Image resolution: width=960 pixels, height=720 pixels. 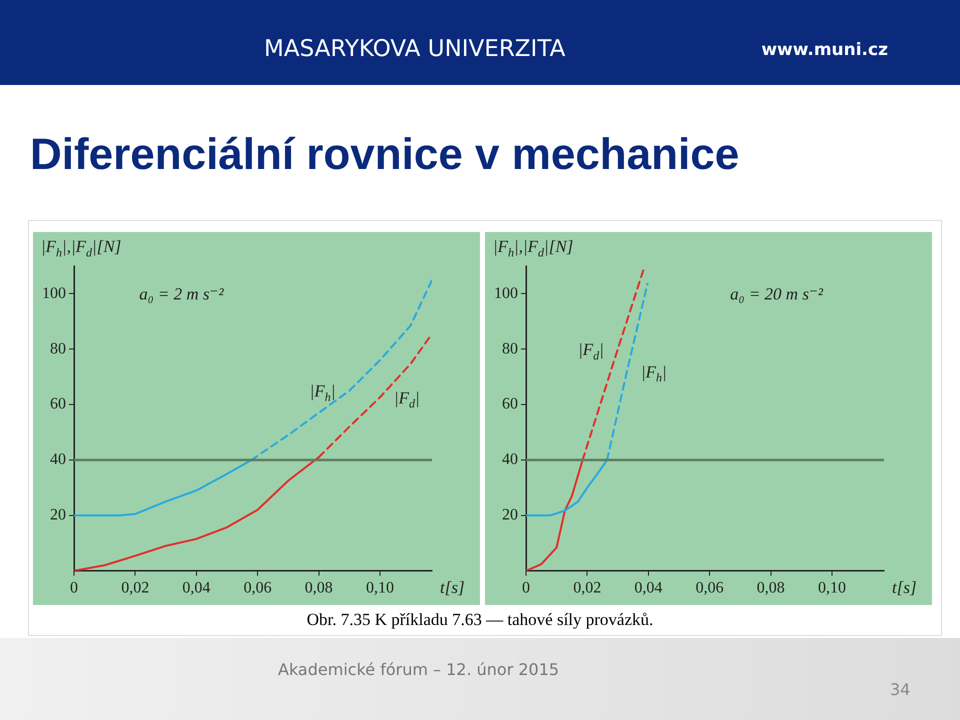 I want to click on text: www.muni.cz, so click(x=824, y=50).